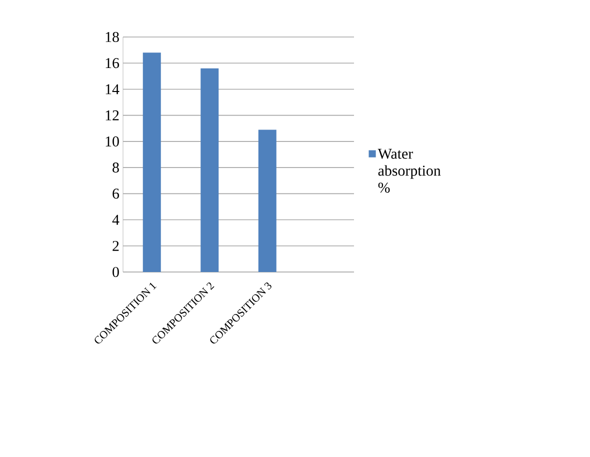 The height and width of the screenshot is (457, 590). What do you see at coordinates (113, 63) in the screenshot?
I see `y-tick-label: 16` at bounding box center [113, 63].